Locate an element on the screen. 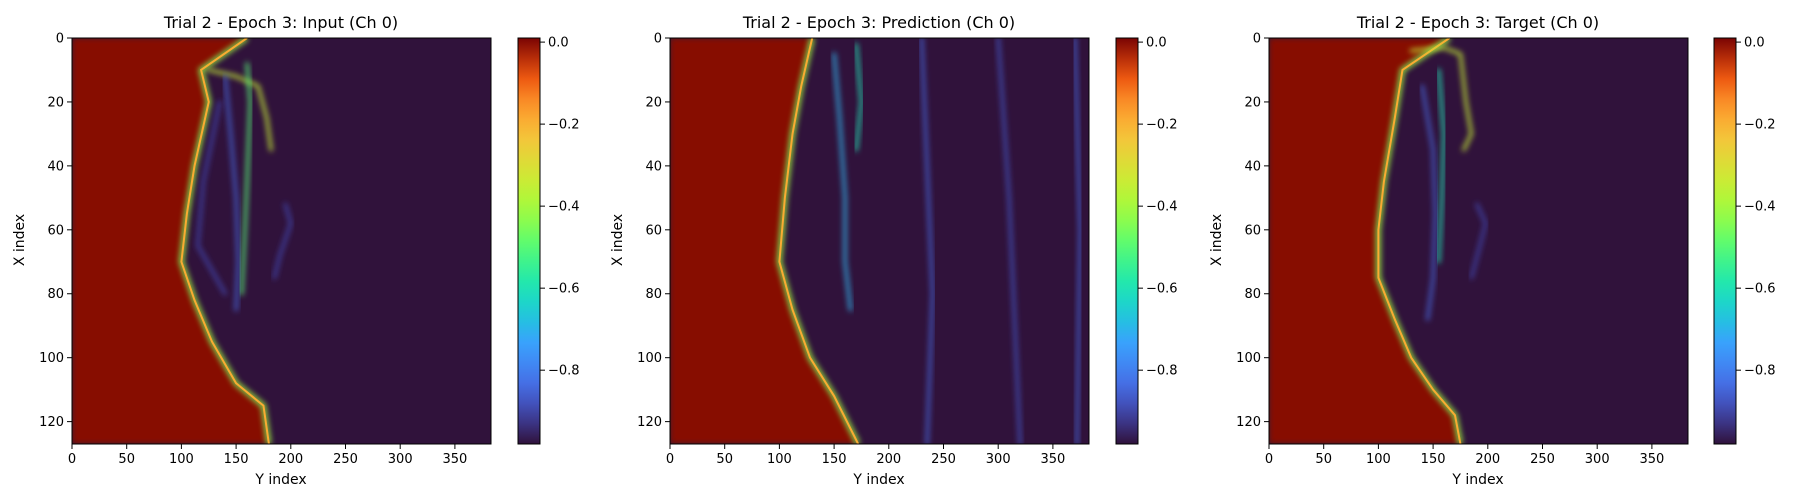 Image resolution: width=1800 pixels, height=500 pixels. panel-title: Trial 2 - Epoch 3: Target (Ch 0) is located at coordinates (1477, 22).